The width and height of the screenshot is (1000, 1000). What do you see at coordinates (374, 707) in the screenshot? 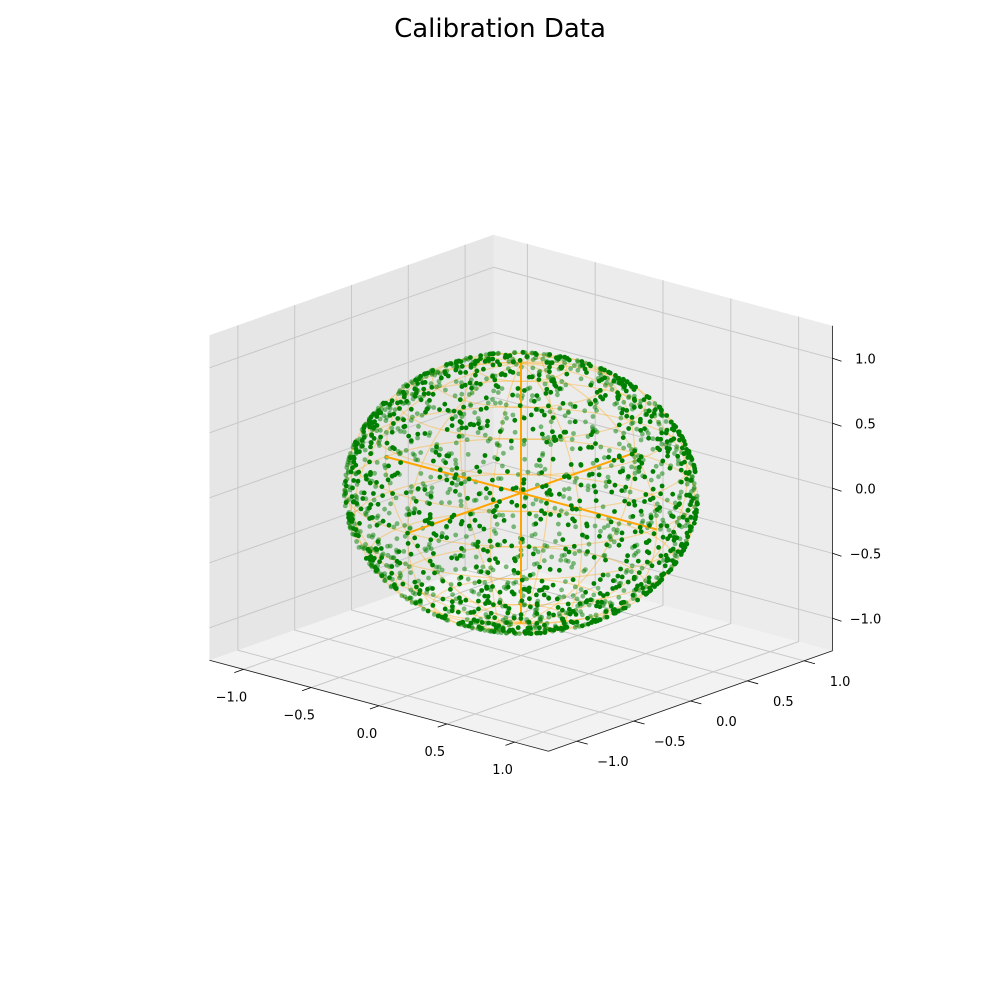
I see `x-tick` at bounding box center [374, 707].